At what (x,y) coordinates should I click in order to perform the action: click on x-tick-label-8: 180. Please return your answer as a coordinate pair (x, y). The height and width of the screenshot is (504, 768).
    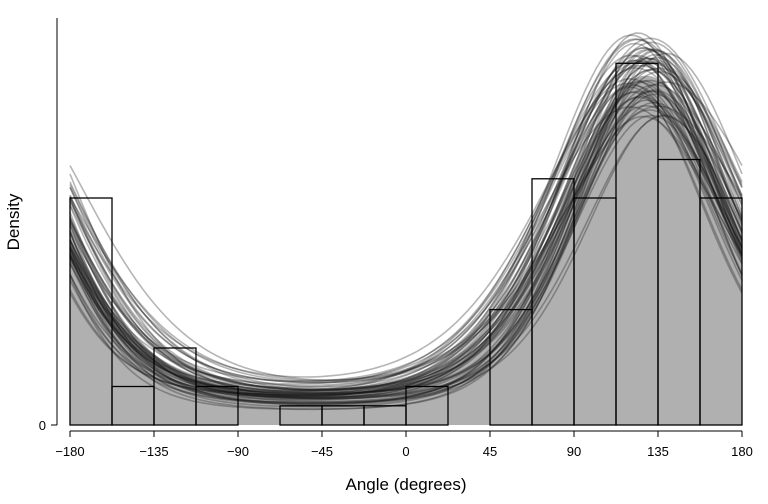
    Looking at the image, I should click on (742, 451).